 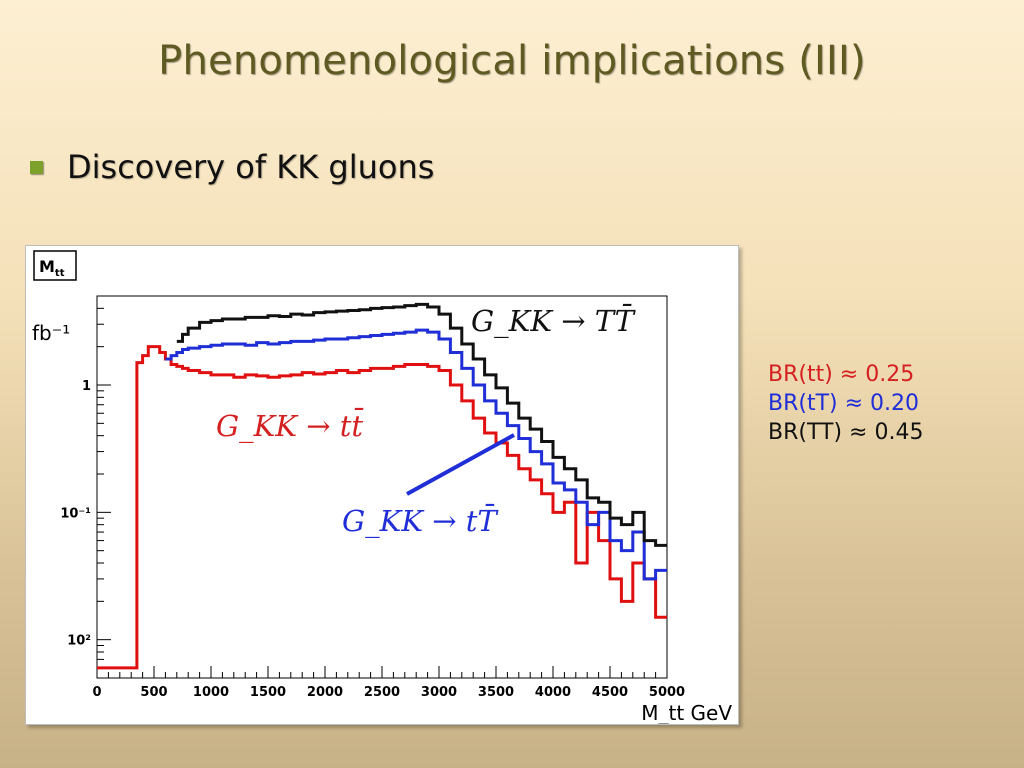 What do you see at coordinates (268, 692) in the screenshot?
I see `x-tick-label: 1500` at bounding box center [268, 692].